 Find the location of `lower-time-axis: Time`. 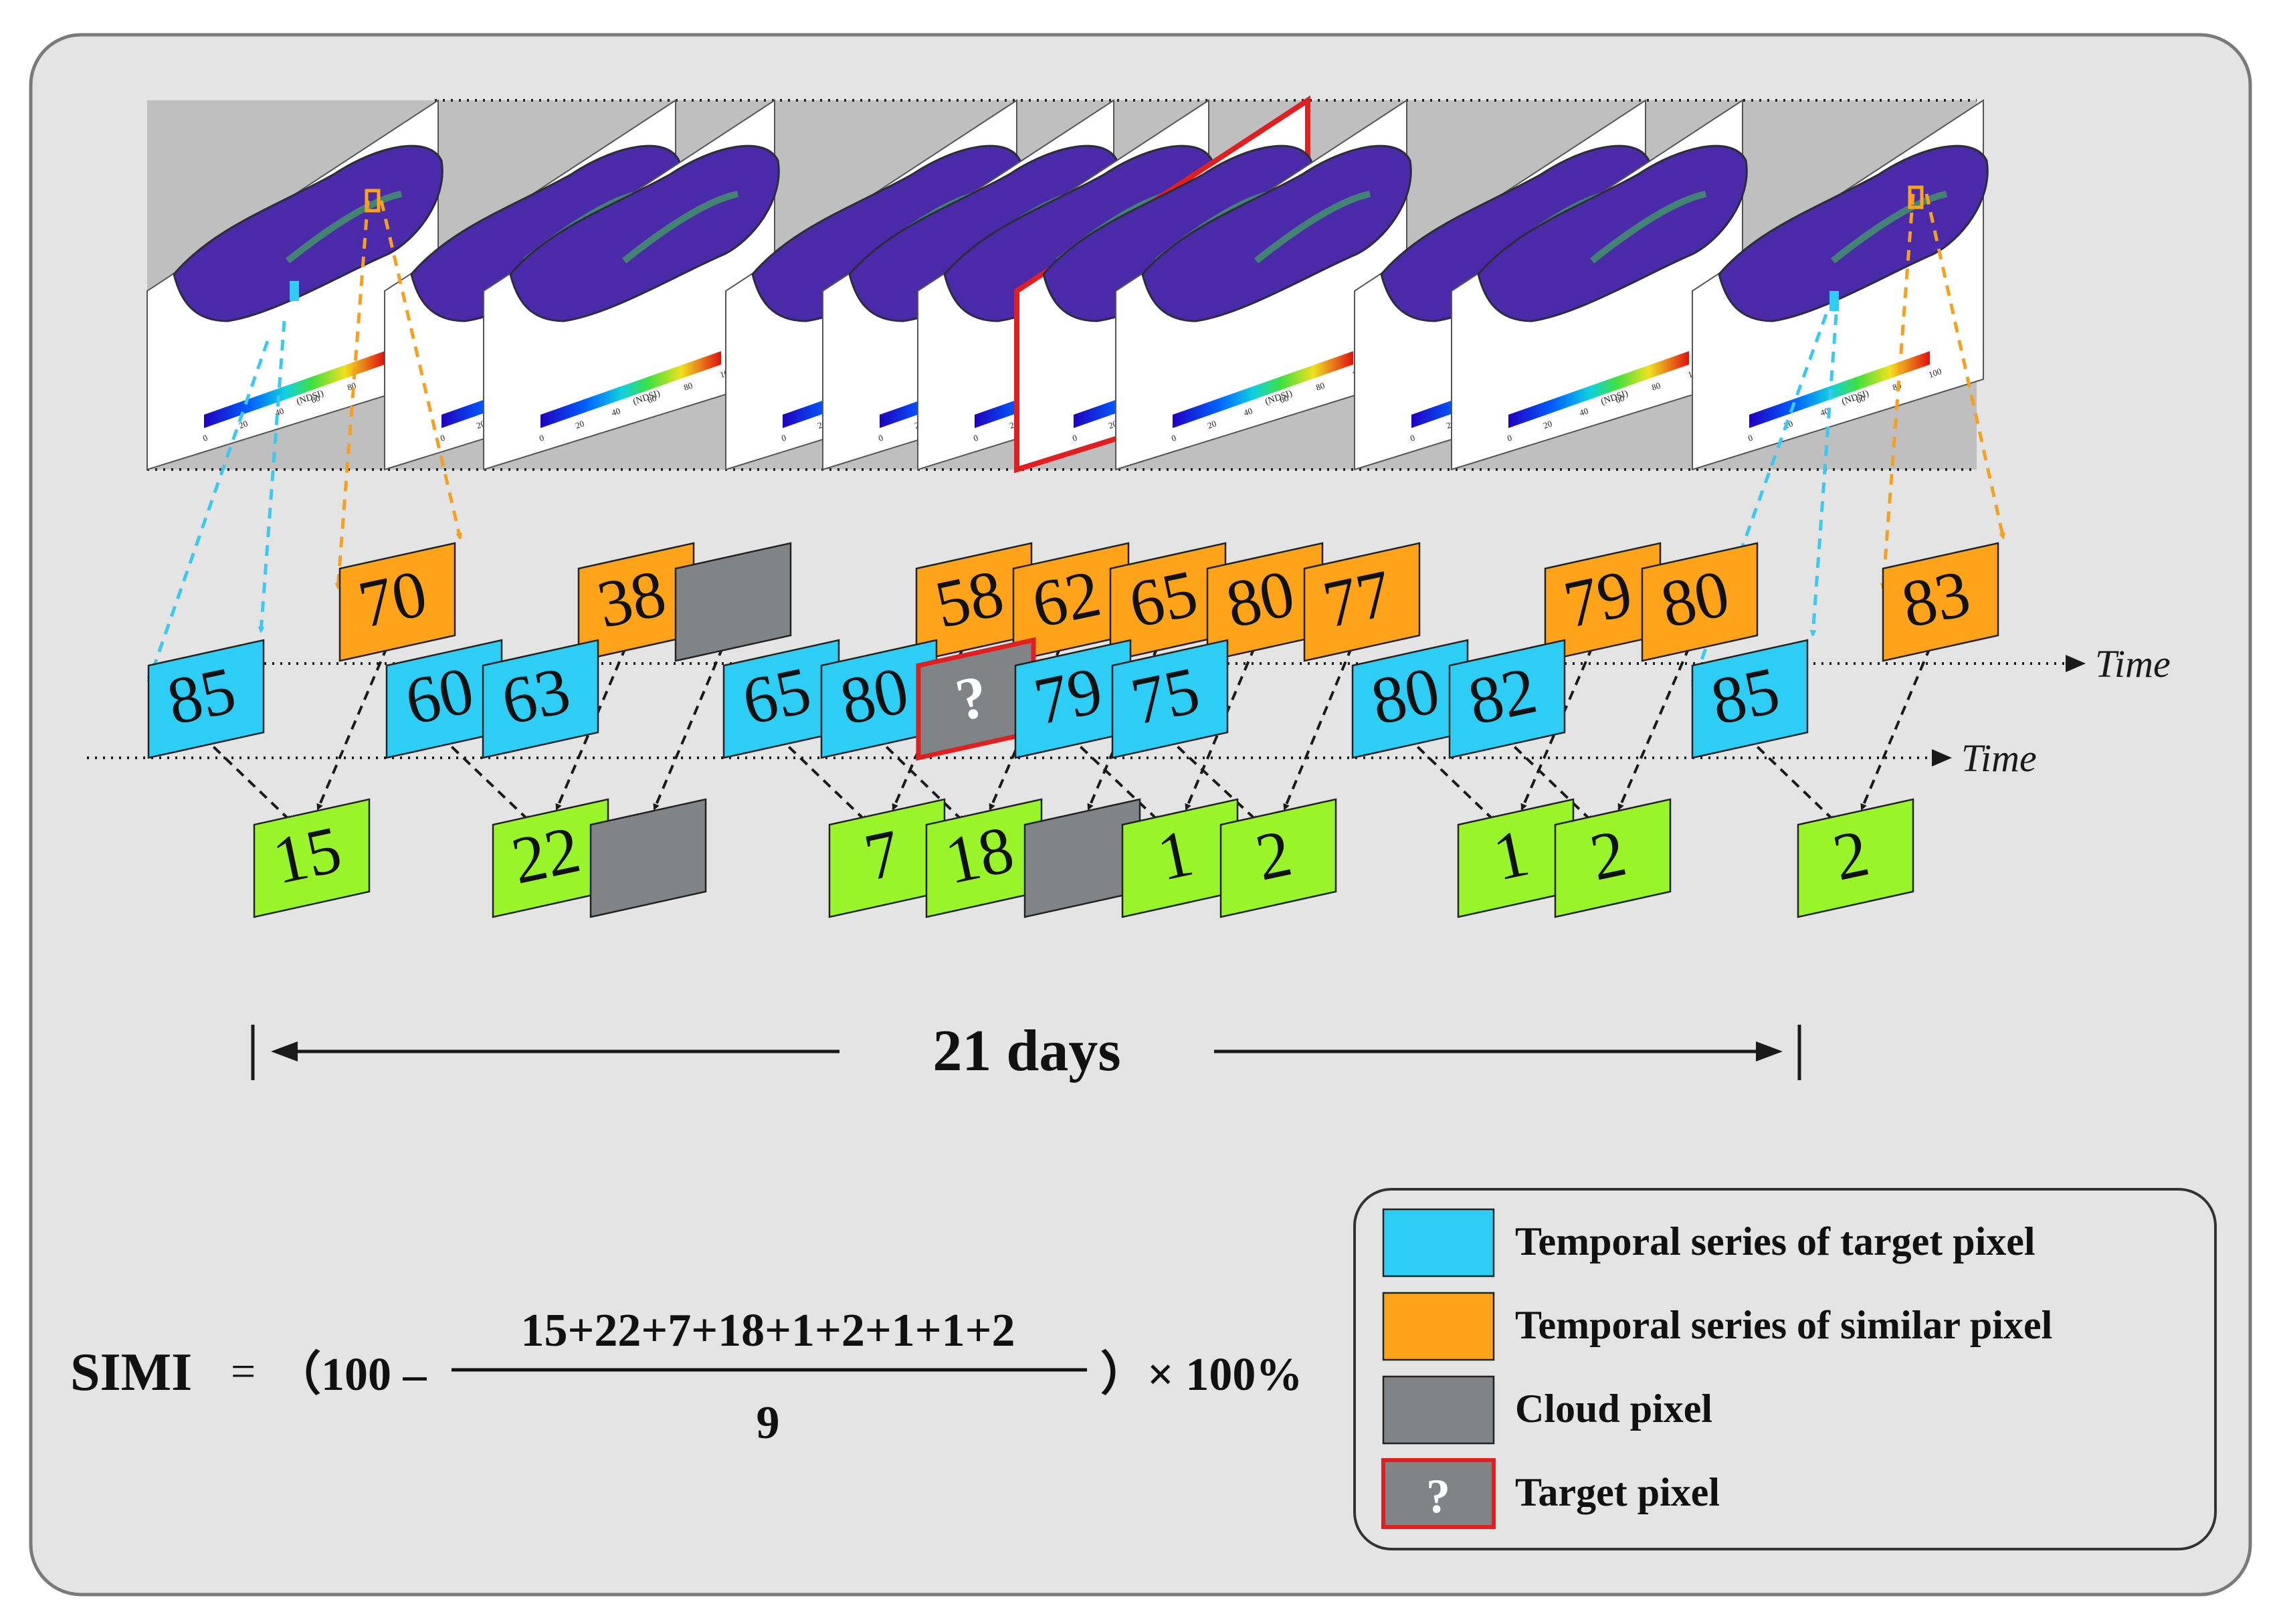

lower-time-axis: Time is located at coordinates (1062, 758).